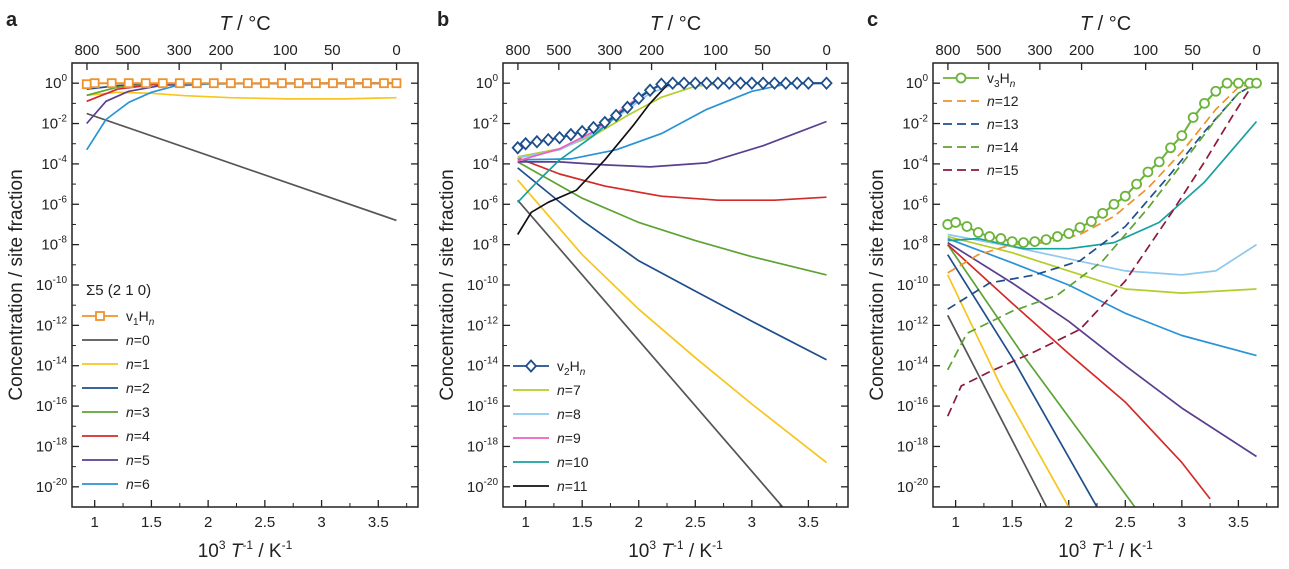  I want to click on panel-letter: b, so click(443, 20).